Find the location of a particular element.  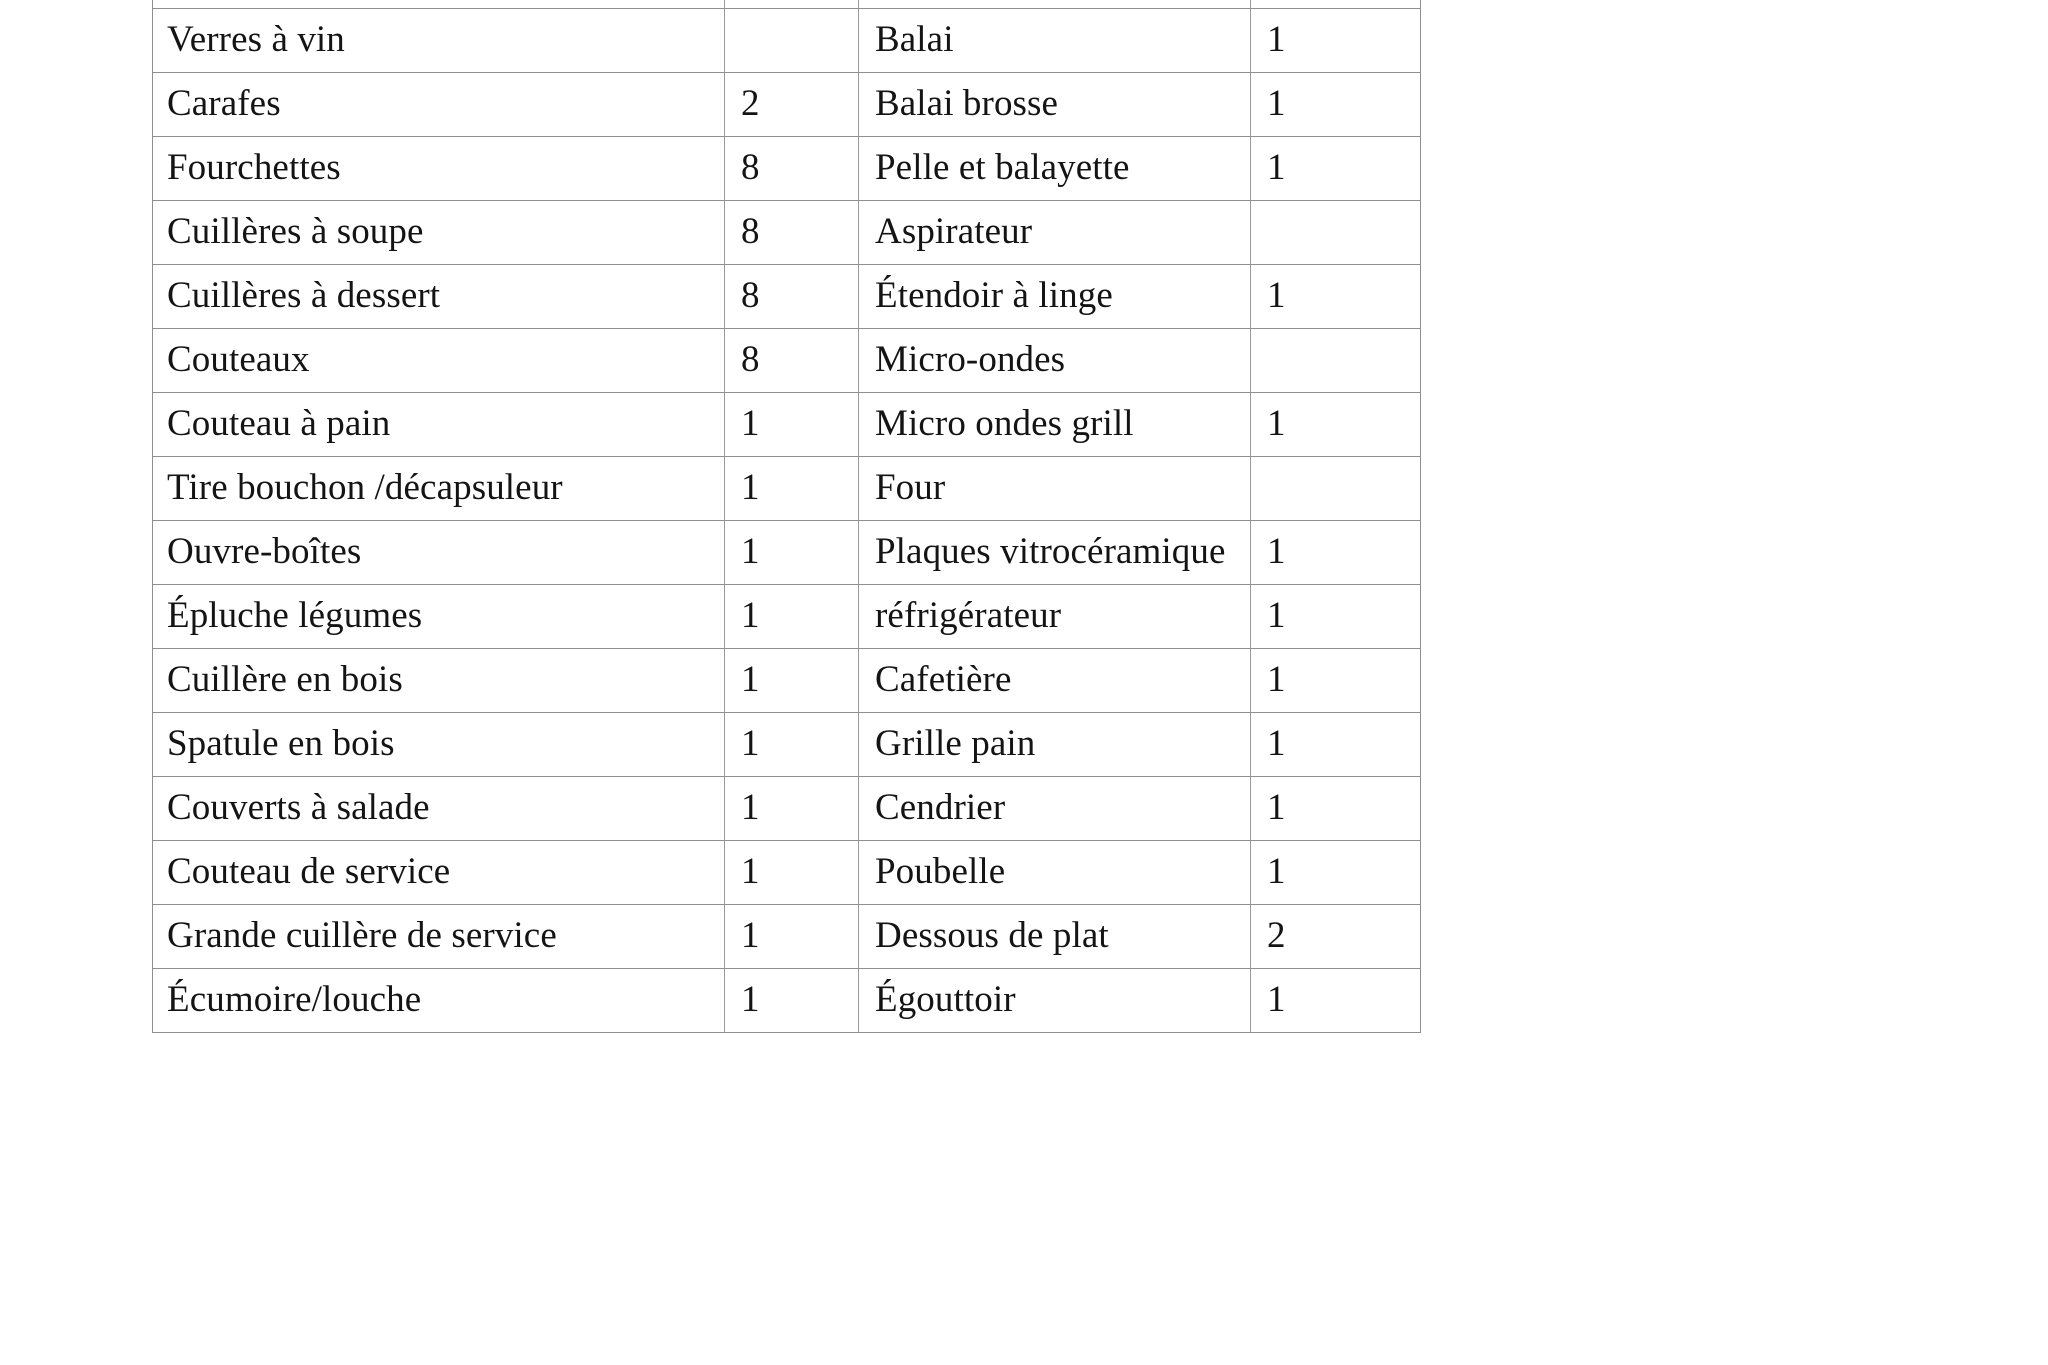

cell-item-left: Verres à eau is located at coordinates (438, 4).